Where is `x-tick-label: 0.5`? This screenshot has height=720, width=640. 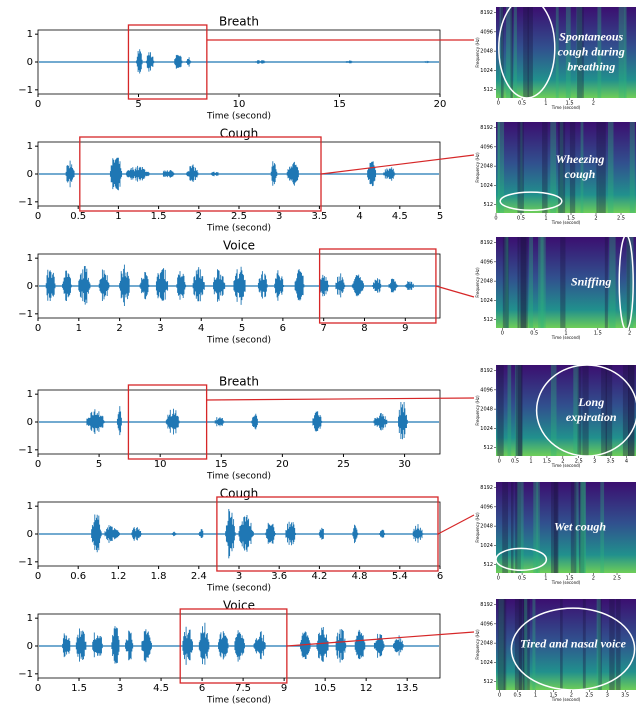
x-tick-label: 0.5 is located at coordinates (78, 216).